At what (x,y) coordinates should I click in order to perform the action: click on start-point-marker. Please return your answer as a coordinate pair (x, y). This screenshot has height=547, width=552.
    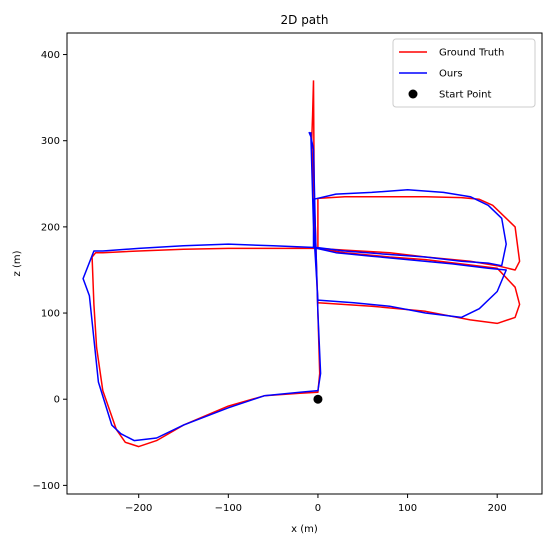
    Looking at the image, I should click on (318, 399).